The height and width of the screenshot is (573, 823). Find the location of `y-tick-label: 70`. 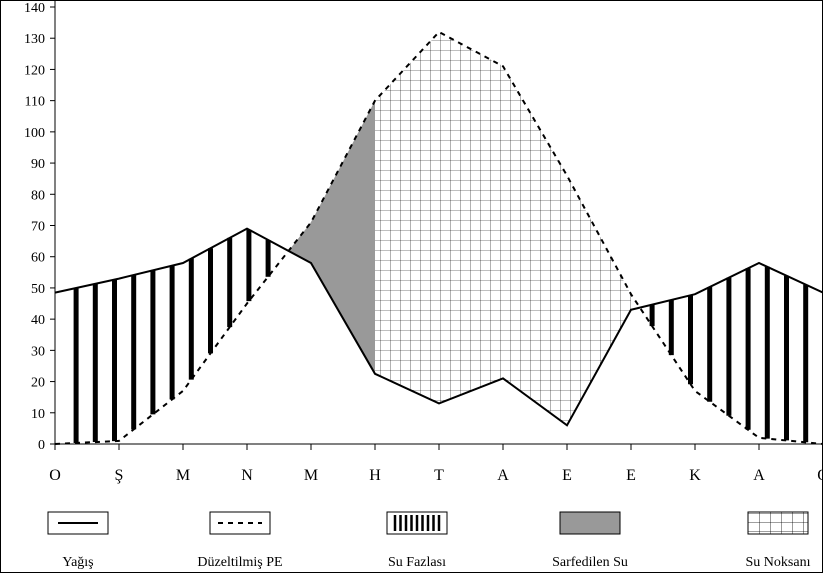

y-tick-label: 70 is located at coordinates (38, 227).